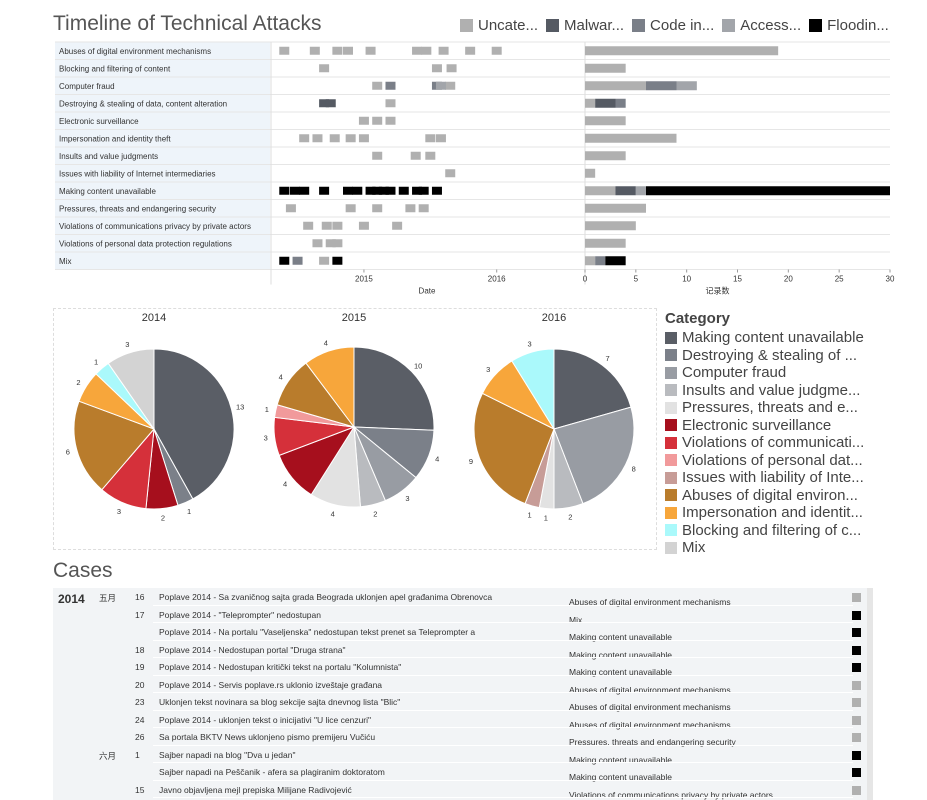  What do you see at coordinates (326, 343) in the screenshot?
I see `pie-slice-label: 4` at bounding box center [326, 343].